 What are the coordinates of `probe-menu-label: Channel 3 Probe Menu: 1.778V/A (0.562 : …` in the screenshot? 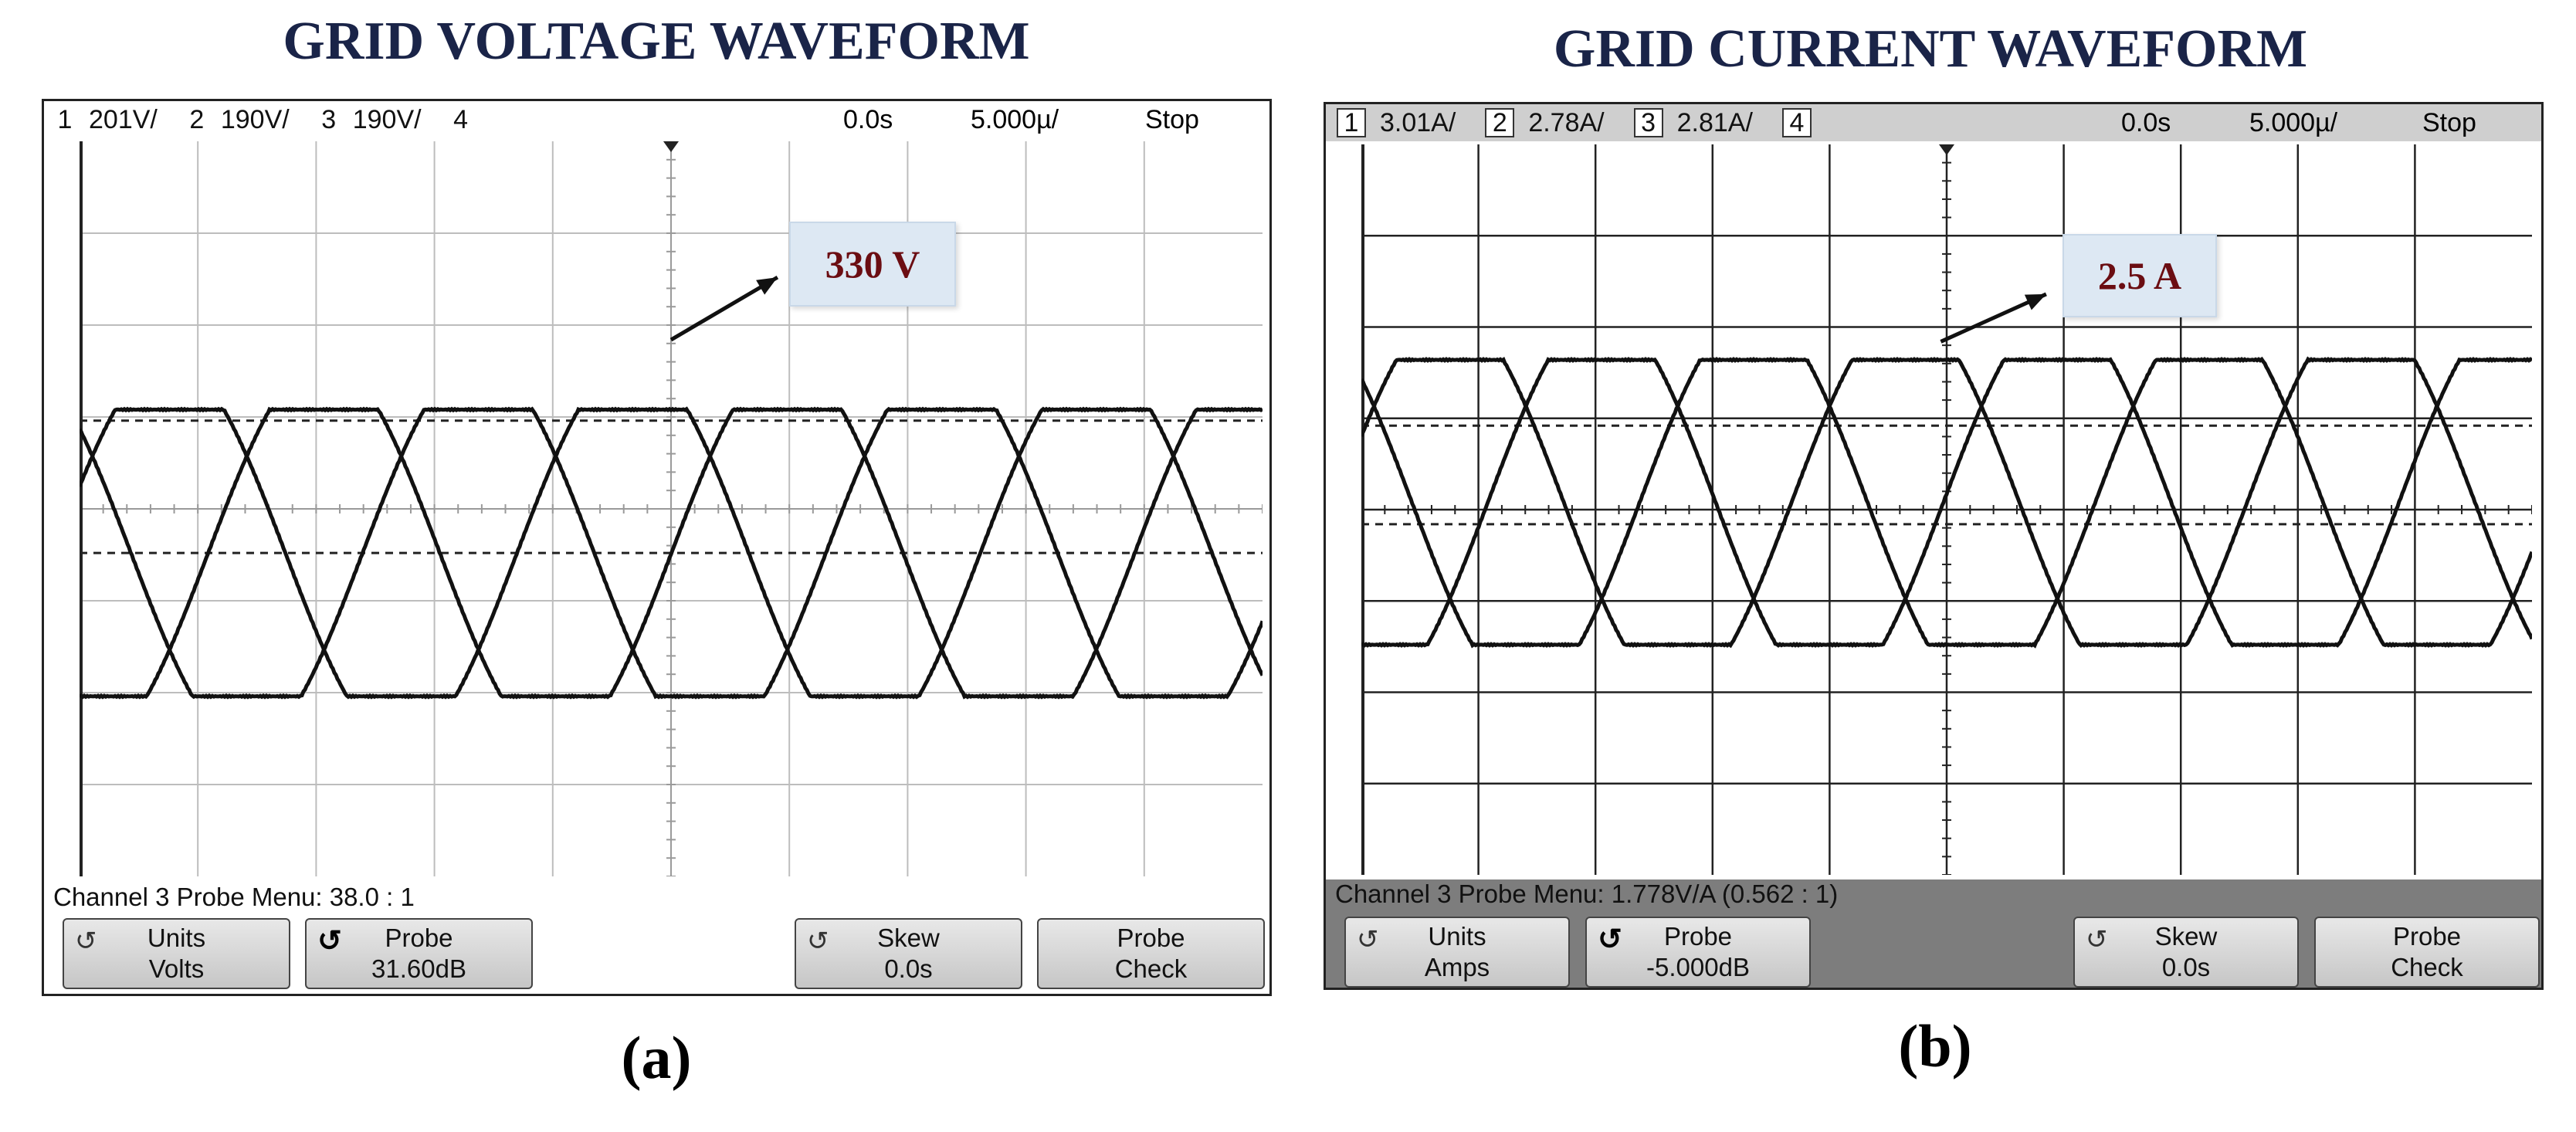 It's located at (1587, 894).